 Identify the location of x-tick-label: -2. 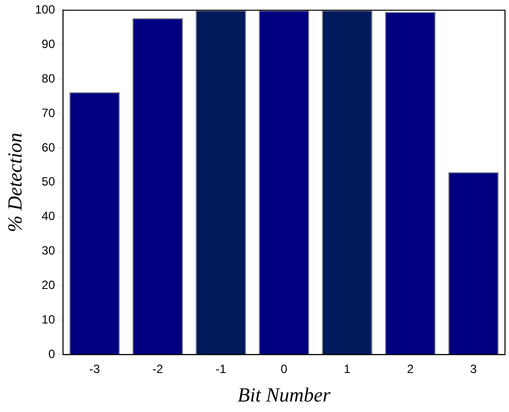
(158, 369).